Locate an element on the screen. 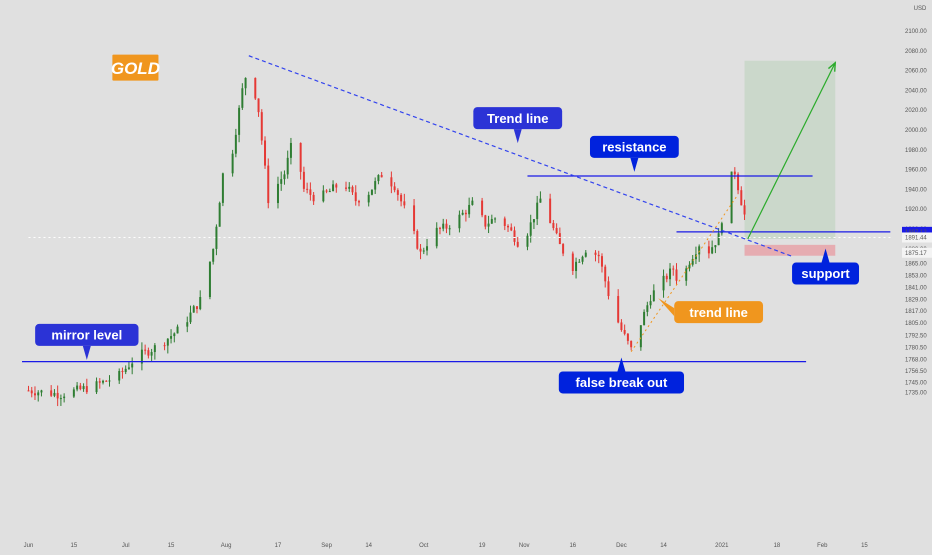  trend-line-lower-callout-text: trend line is located at coordinates (718, 312).